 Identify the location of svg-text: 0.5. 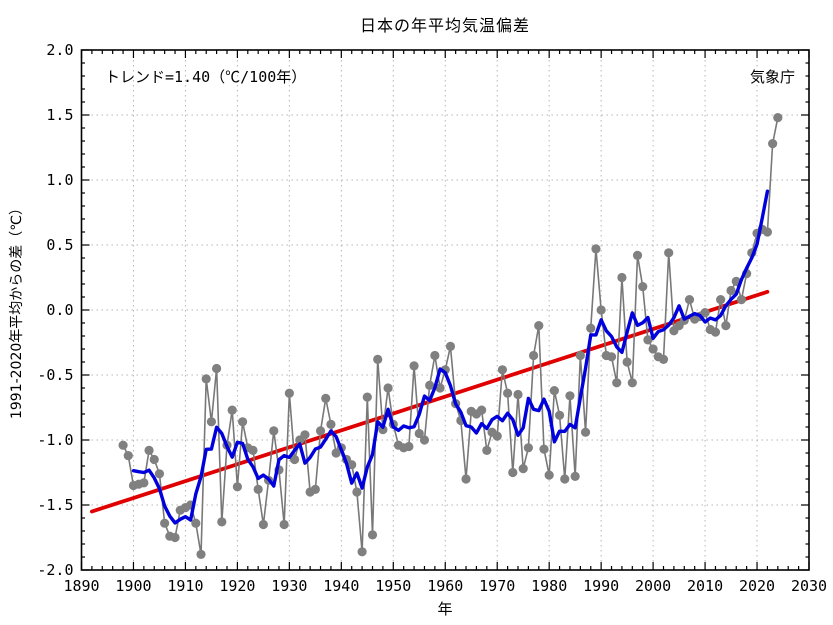
(59, 245).